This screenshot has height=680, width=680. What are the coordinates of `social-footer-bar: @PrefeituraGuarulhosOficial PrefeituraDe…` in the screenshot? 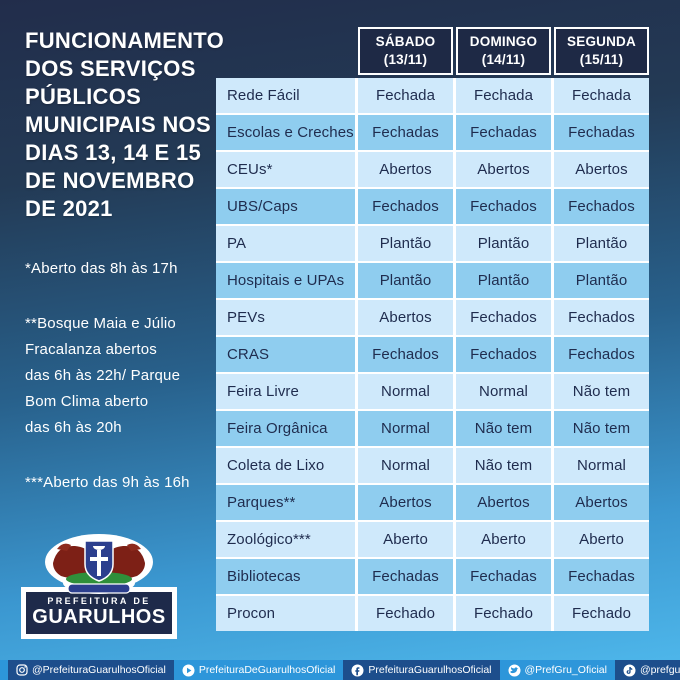 It's located at (340, 670).